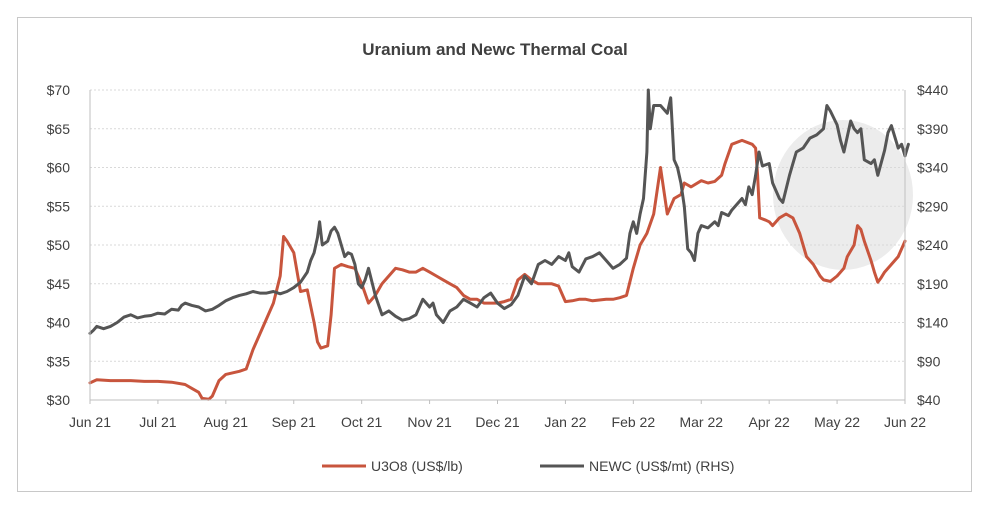  I want to click on legend: U3O8 (US$/lb) NEWC (US$/mt) (RHS), so click(528, 466).